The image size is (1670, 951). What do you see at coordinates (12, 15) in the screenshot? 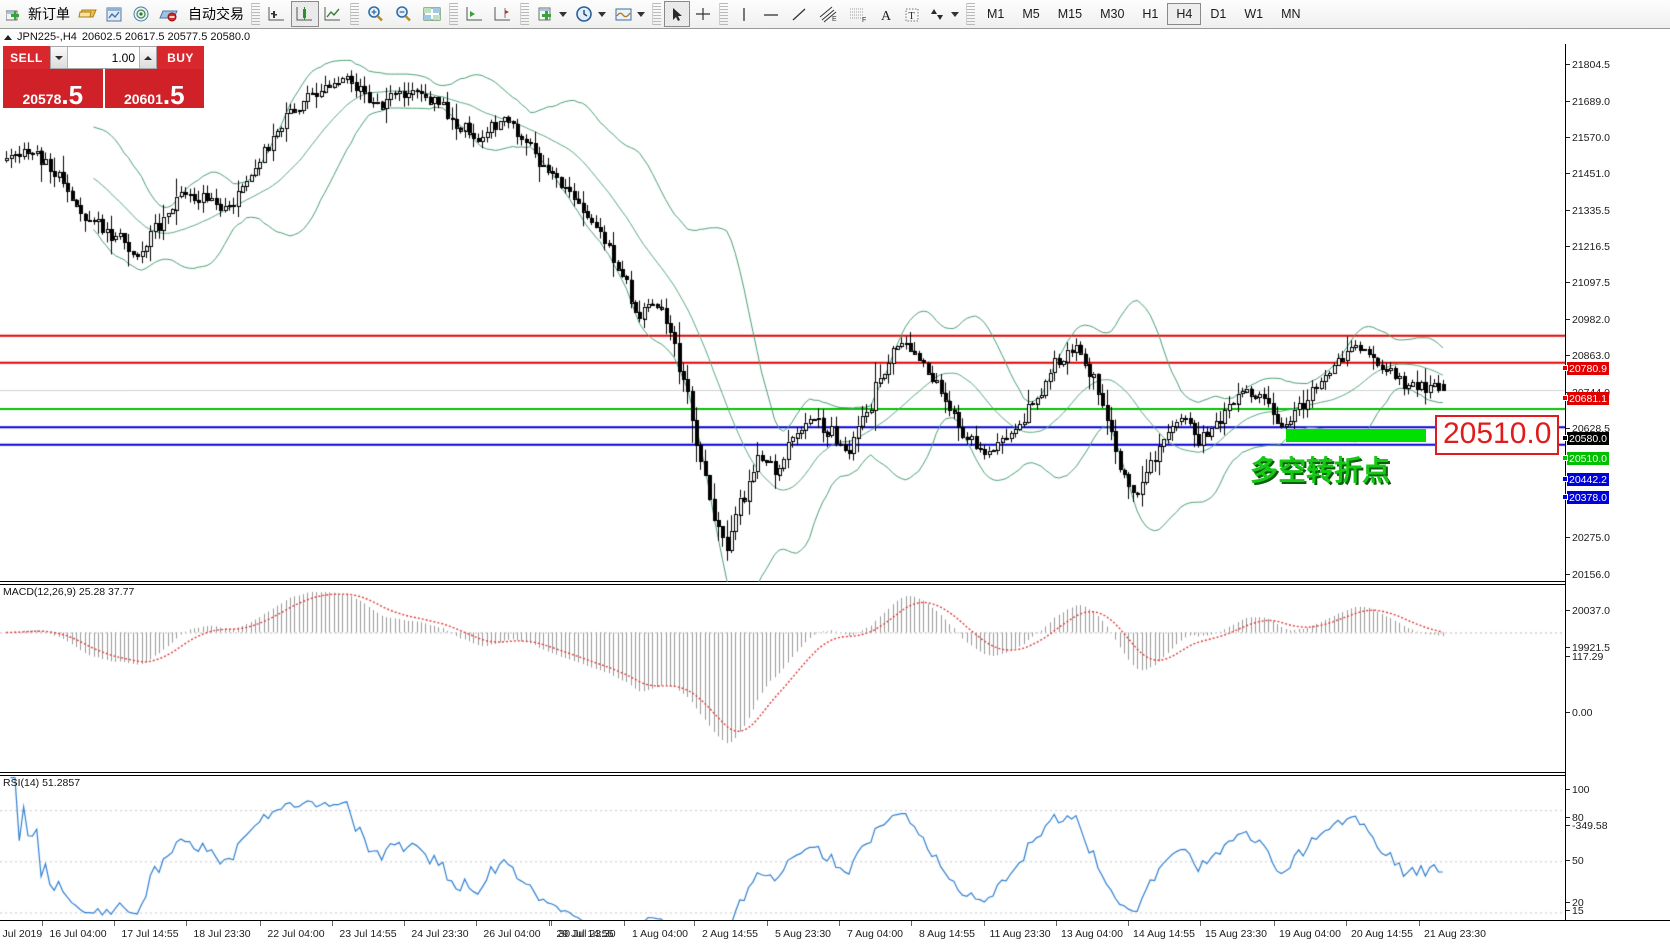
I see `new-order-icon` at bounding box center [12, 15].